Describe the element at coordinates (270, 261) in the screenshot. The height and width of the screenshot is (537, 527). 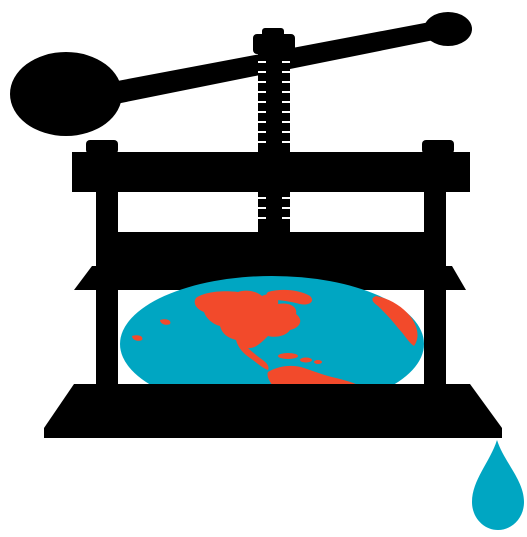
I see `press-platen` at that location.